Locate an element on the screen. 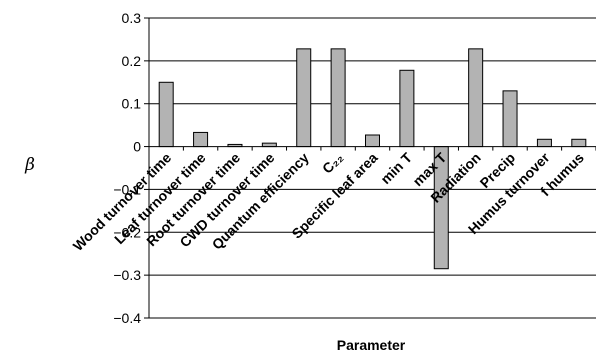 This screenshot has height=357, width=596. y-tick-label: −0.4 is located at coordinates (127, 318).